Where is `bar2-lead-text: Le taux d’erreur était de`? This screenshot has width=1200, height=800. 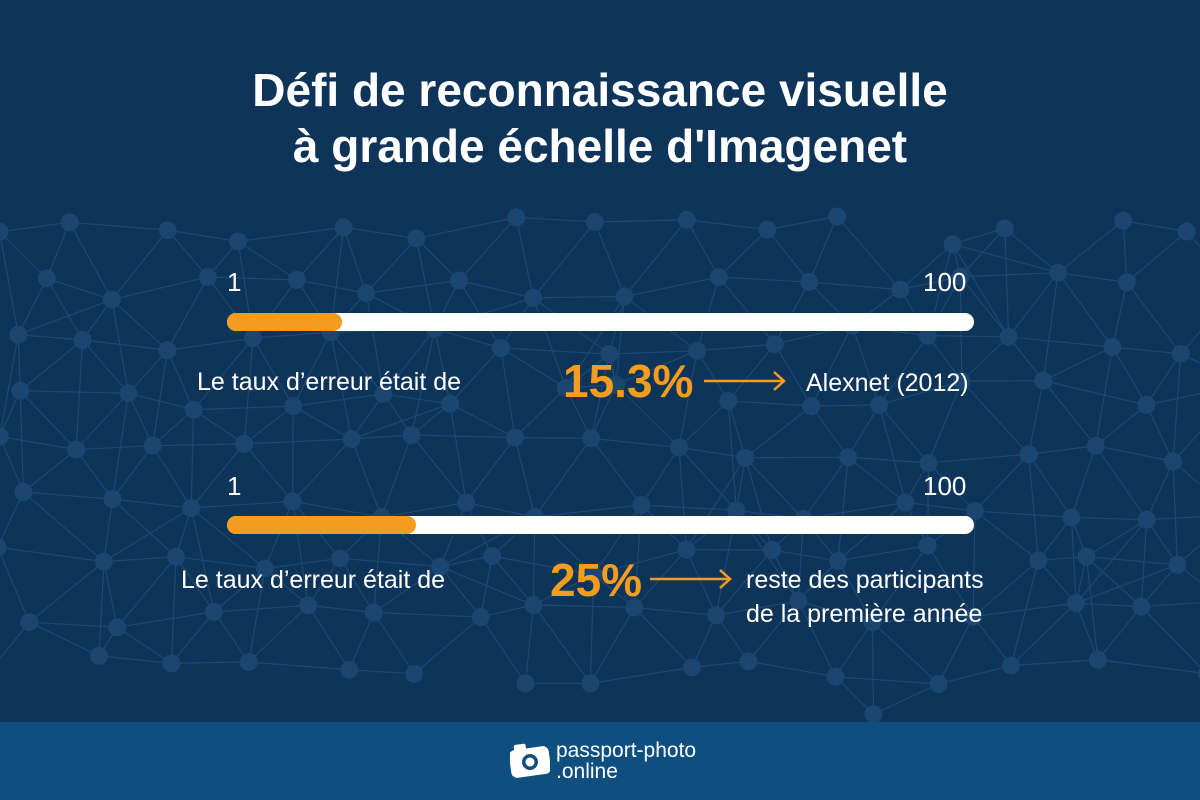
bar2-lead-text: Le taux d’erreur était de is located at coordinates (313, 580).